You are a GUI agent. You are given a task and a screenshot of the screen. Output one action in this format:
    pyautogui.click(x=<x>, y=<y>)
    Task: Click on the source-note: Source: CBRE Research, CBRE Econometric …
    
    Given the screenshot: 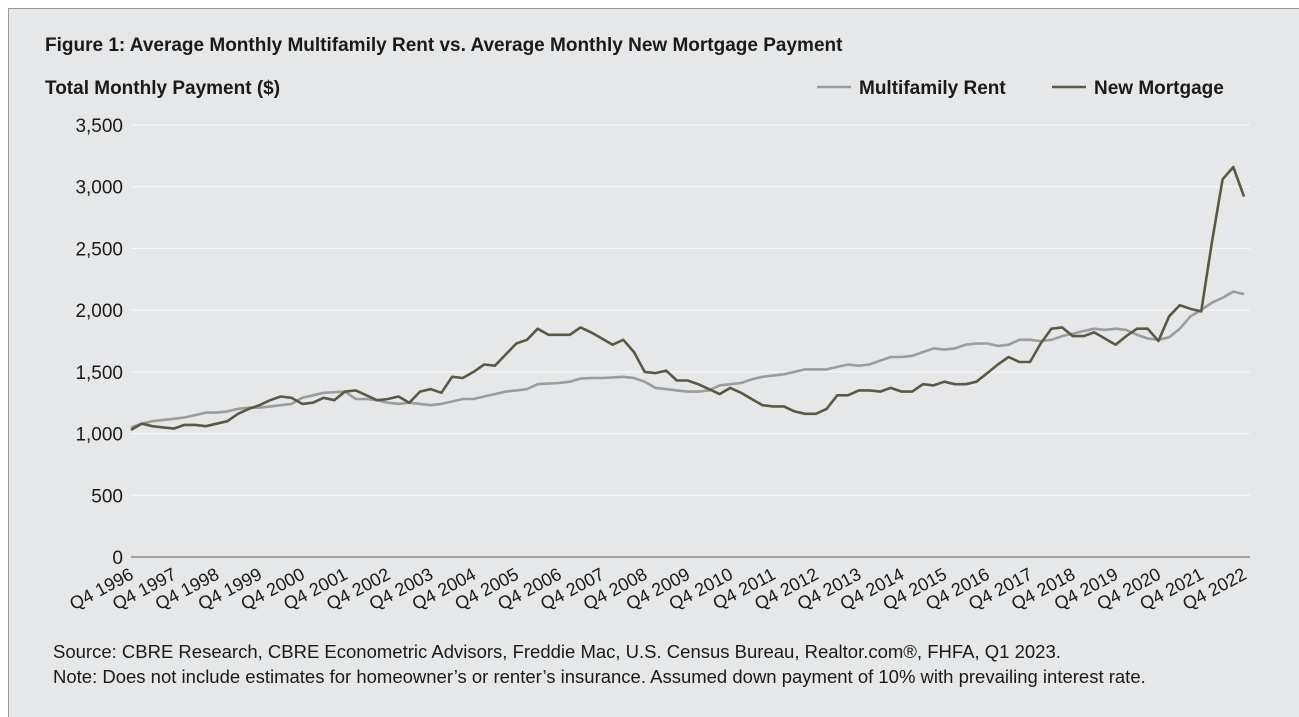 What is the action you would take?
    pyautogui.click(x=557, y=651)
    